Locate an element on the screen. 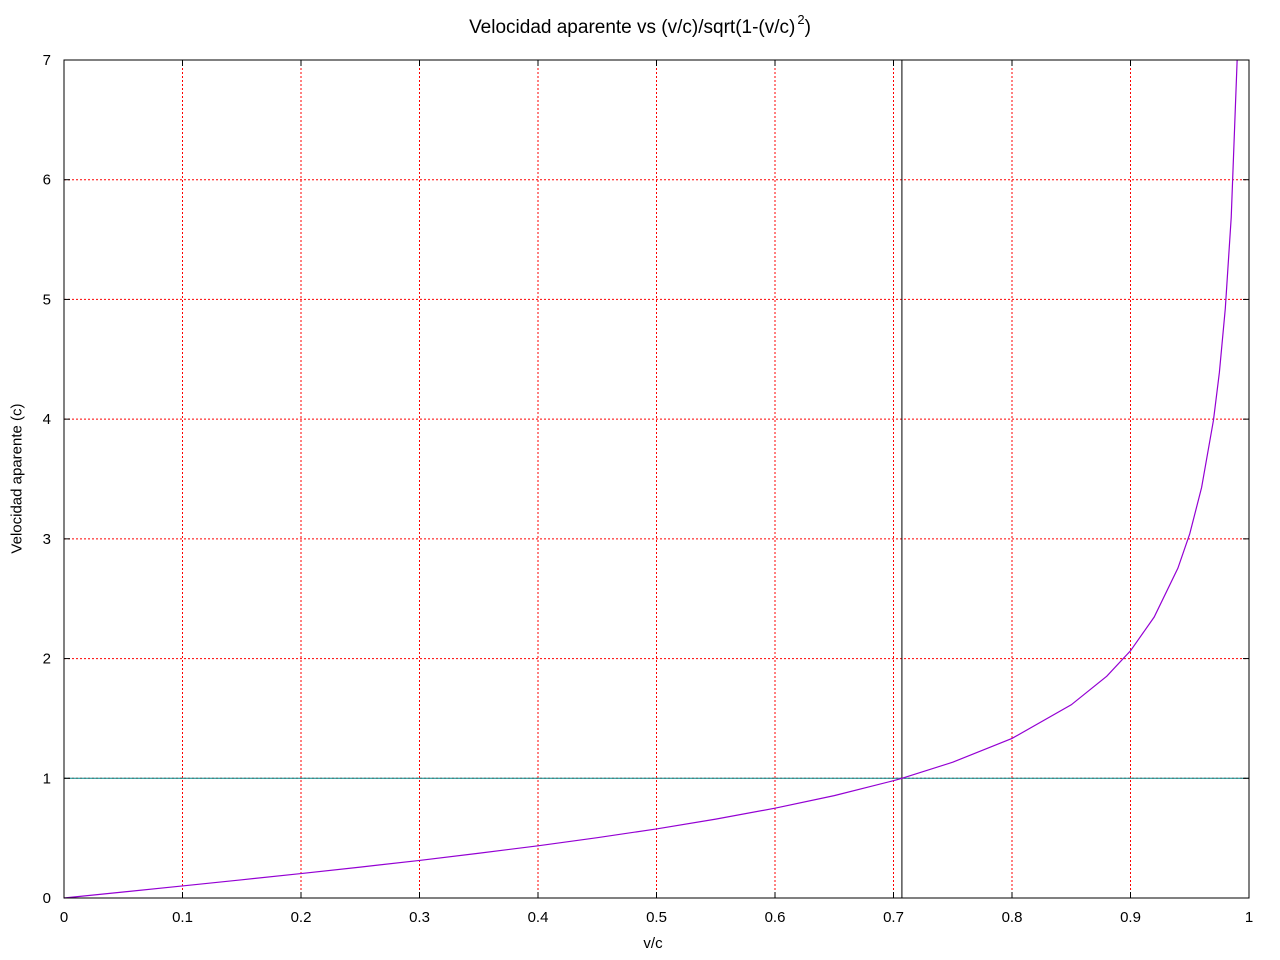 The image size is (1280, 960). x-tick-label: 0.5 is located at coordinates (656, 917).